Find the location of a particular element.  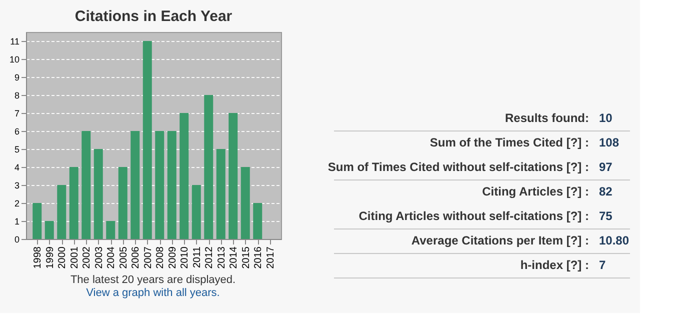

y-tick-label: 9 is located at coordinates (17, 77).